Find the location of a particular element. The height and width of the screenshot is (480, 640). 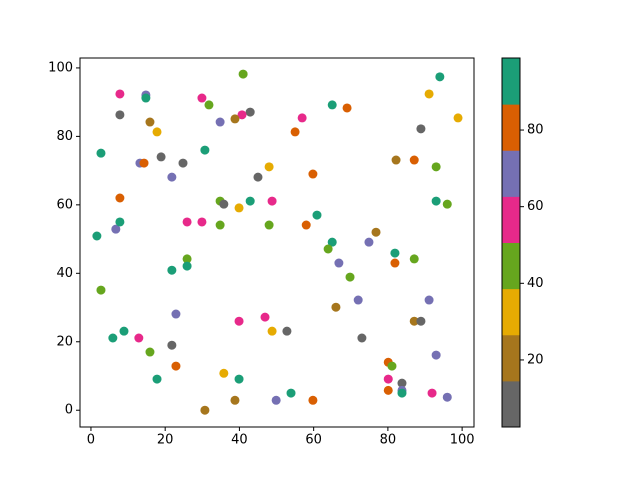

y-tick-label: 100 is located at coordinates (60, 67).